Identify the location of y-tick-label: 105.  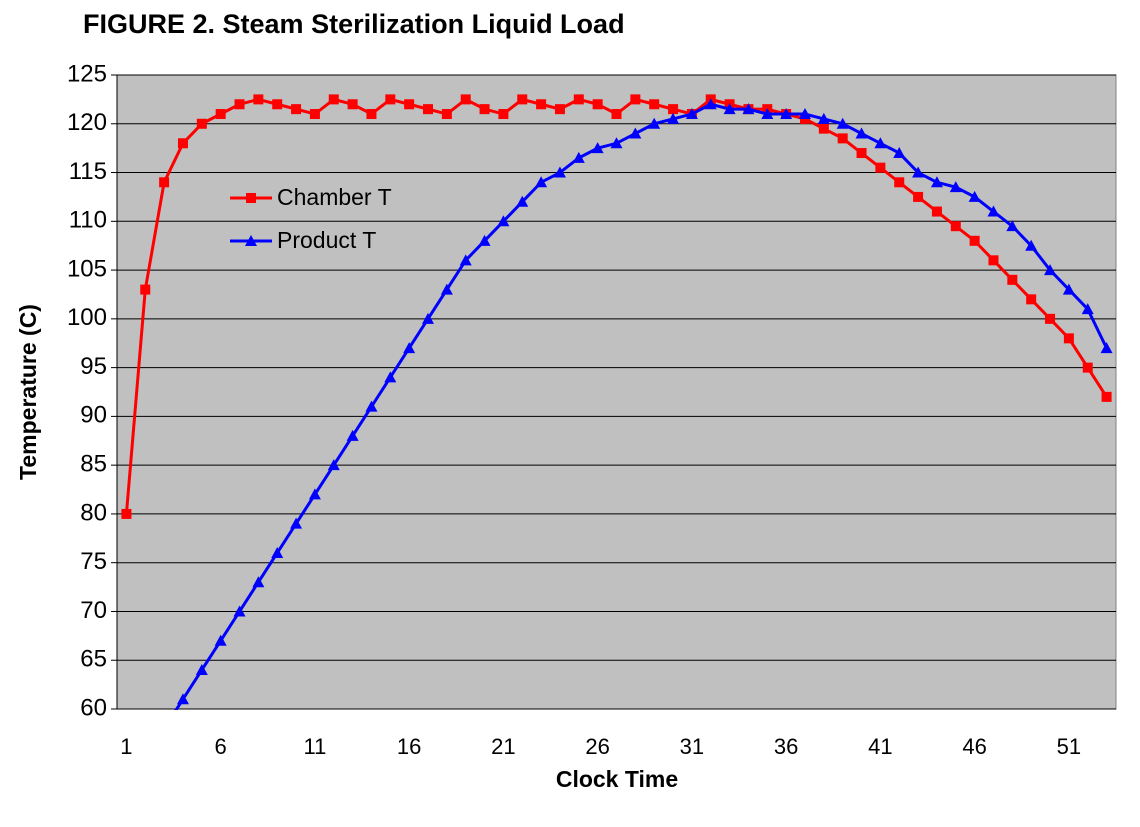
(87, 268).